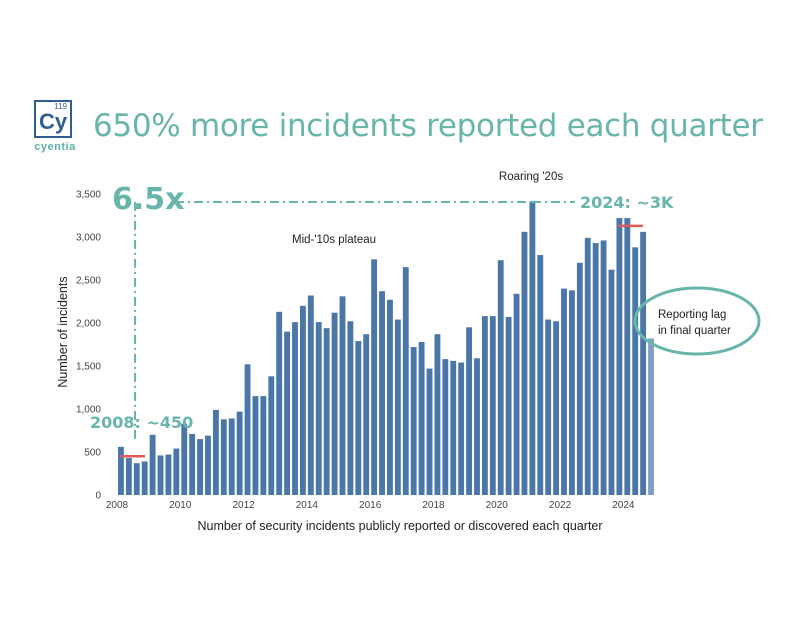  I want to click on bar-2018-q1, so click(437, 414).